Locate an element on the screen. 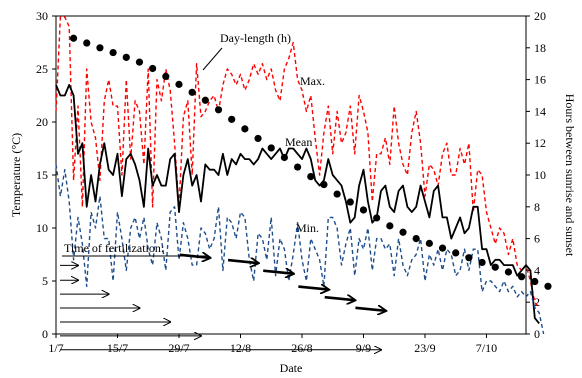 Image resolution: width=582 pixels, height=378 pixels. fertilization-arrows is located at coordinates (222, 302).